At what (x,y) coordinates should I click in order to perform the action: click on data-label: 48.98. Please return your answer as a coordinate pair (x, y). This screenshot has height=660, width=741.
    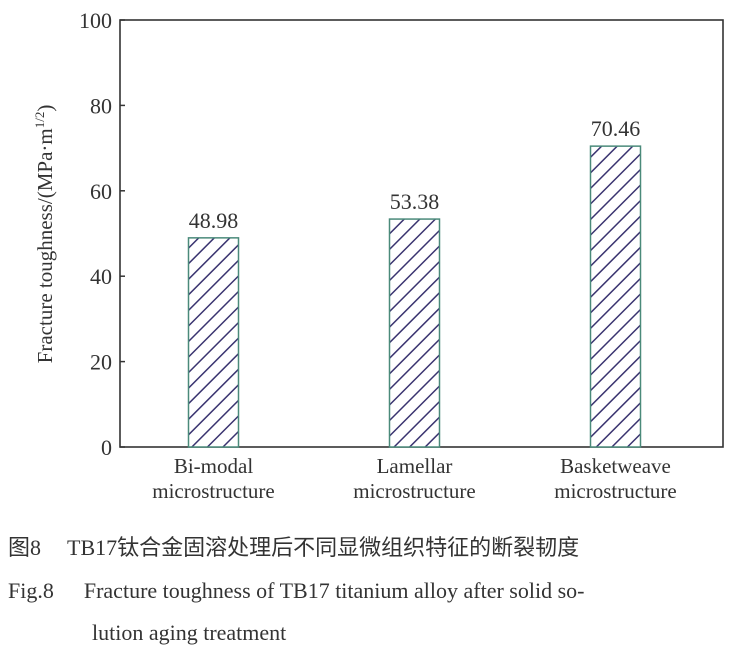
    Looking at the image, I should click on (214, 220).